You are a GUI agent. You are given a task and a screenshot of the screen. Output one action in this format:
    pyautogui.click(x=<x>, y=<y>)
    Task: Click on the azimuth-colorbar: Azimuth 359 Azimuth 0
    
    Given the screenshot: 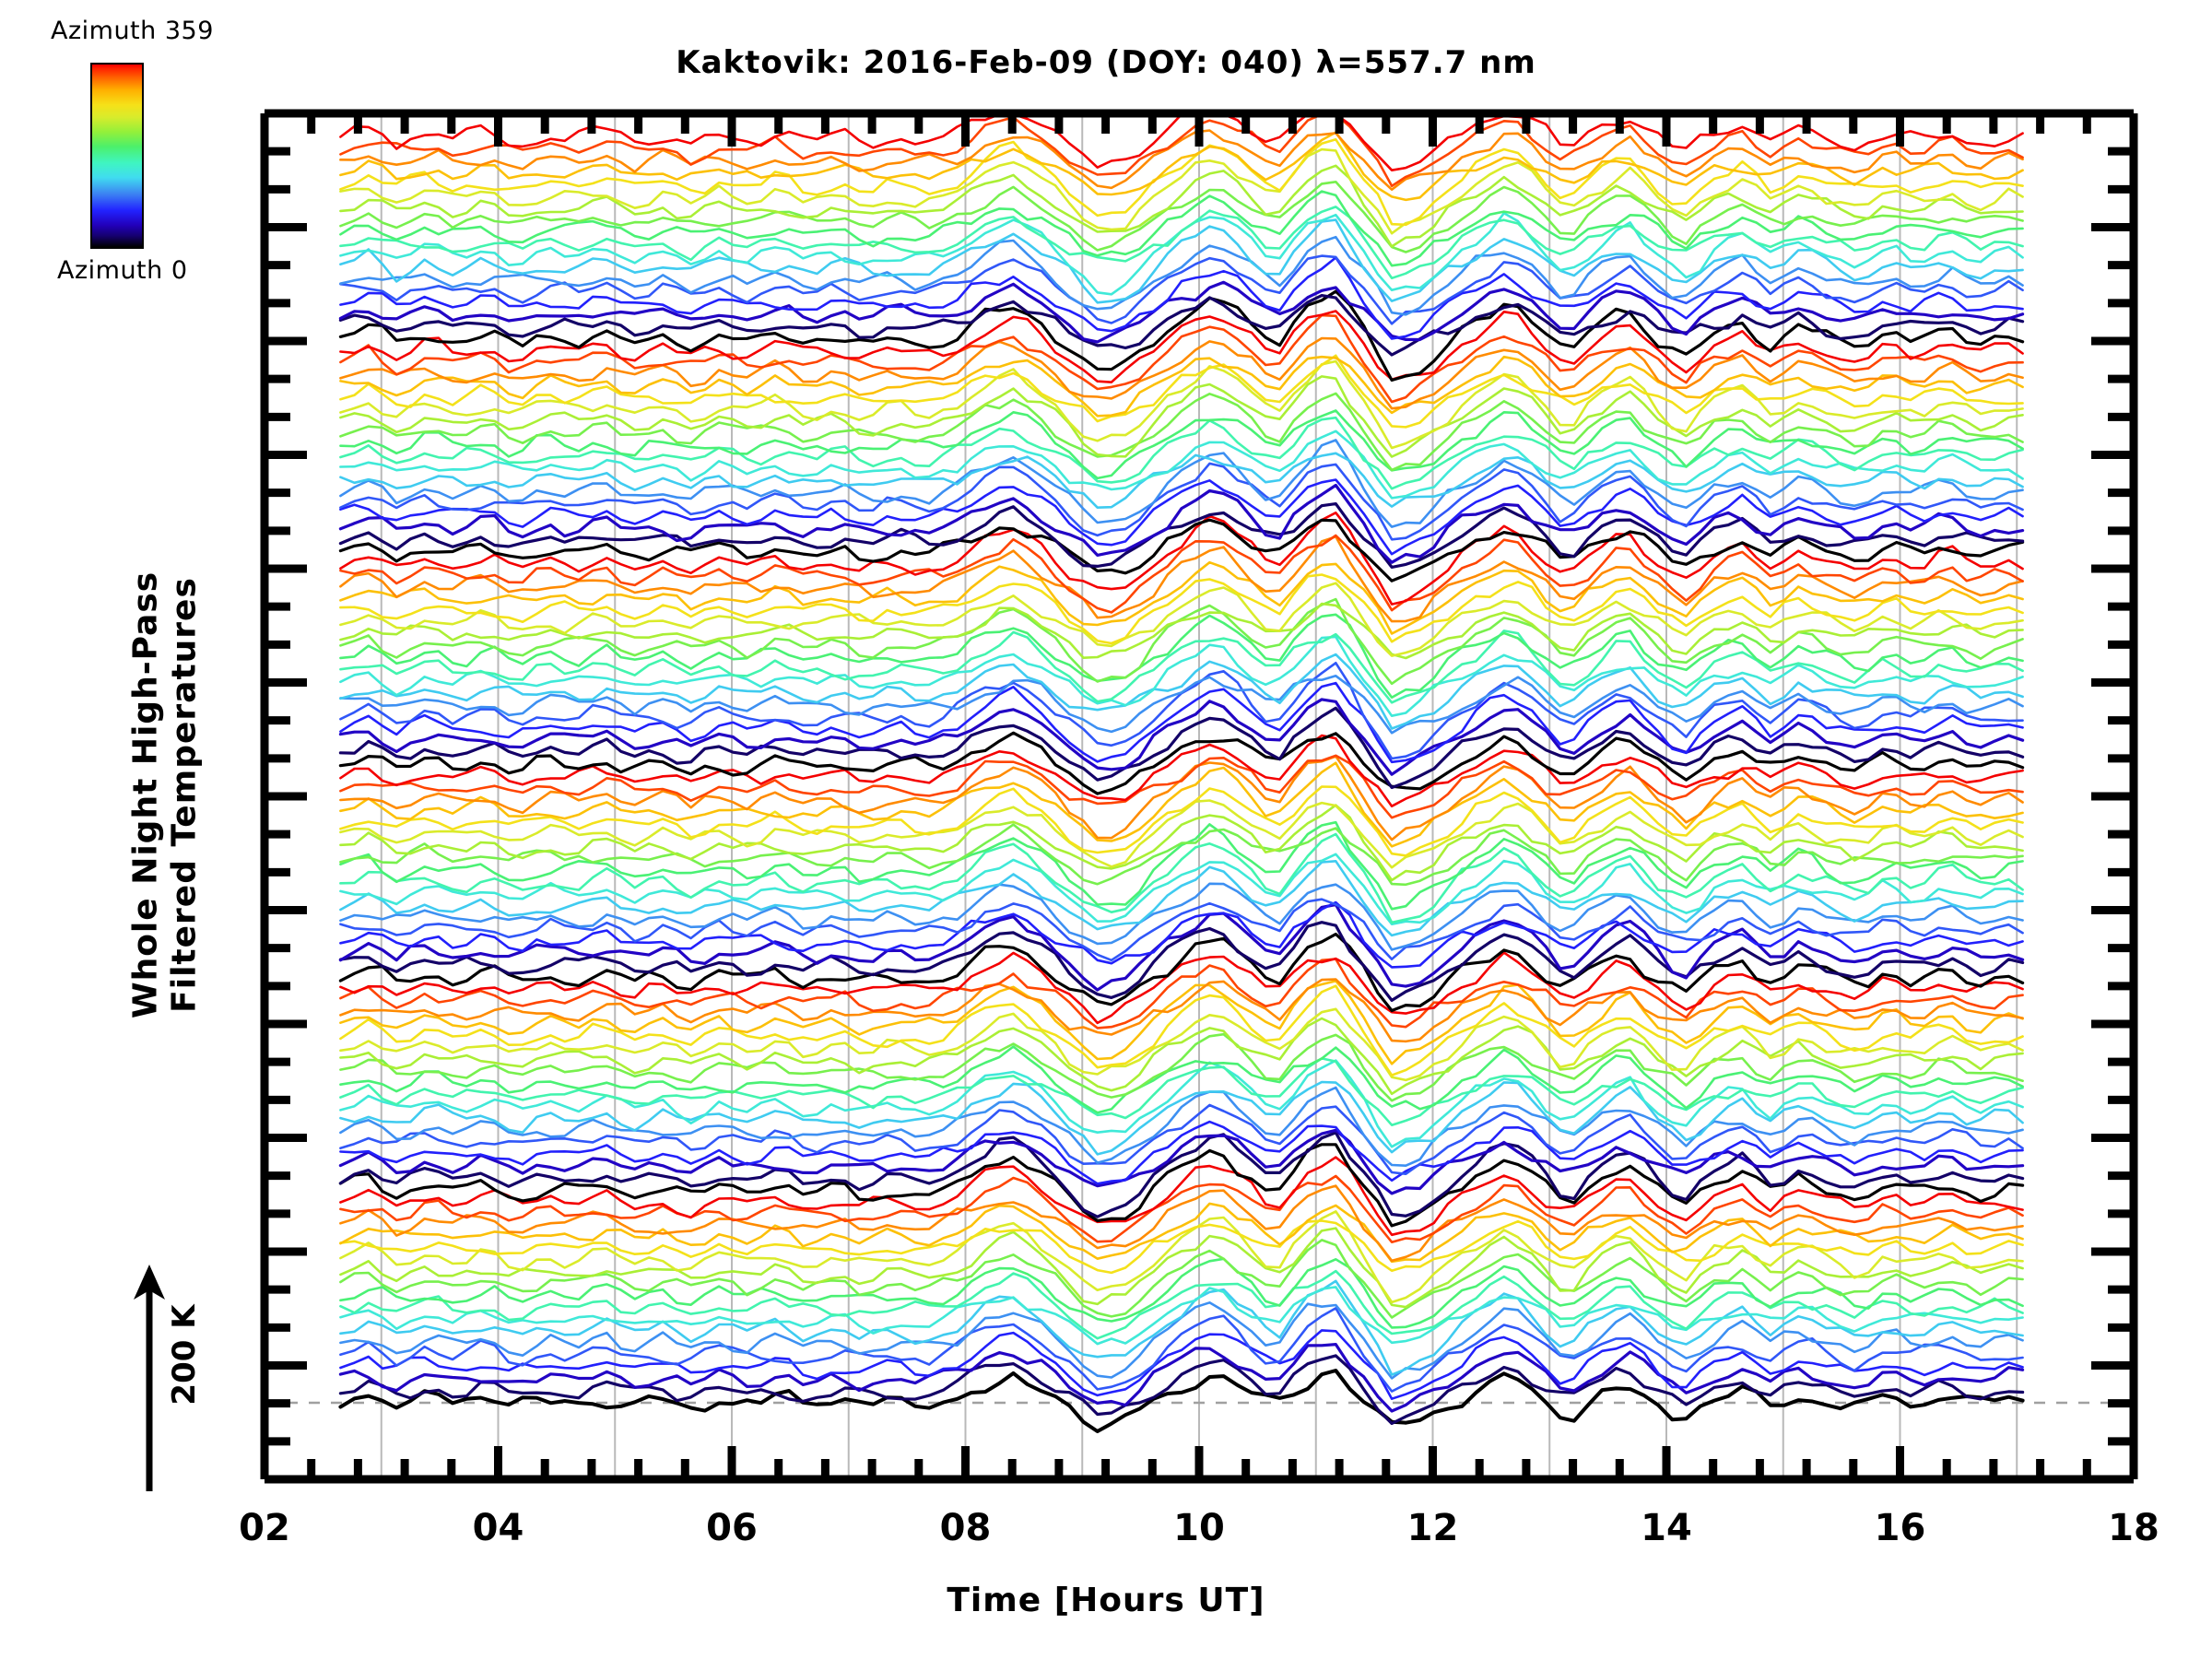 What is the action you would take?
    pyautogui.click(x=138, y=142)
    